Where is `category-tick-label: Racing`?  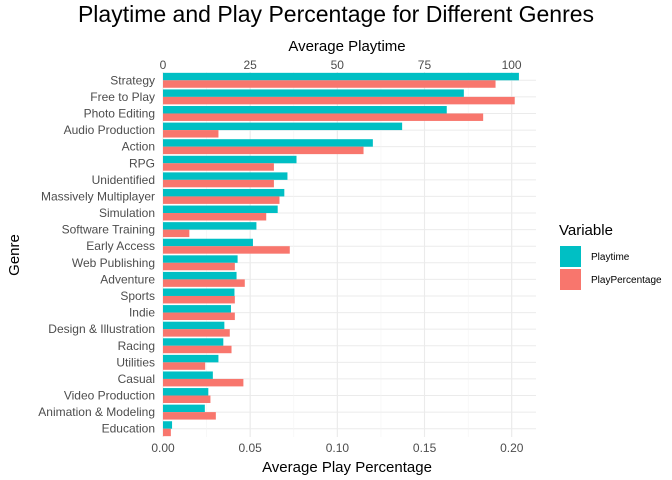 category-tick-label: Racing is located at coordinates (136, 346).